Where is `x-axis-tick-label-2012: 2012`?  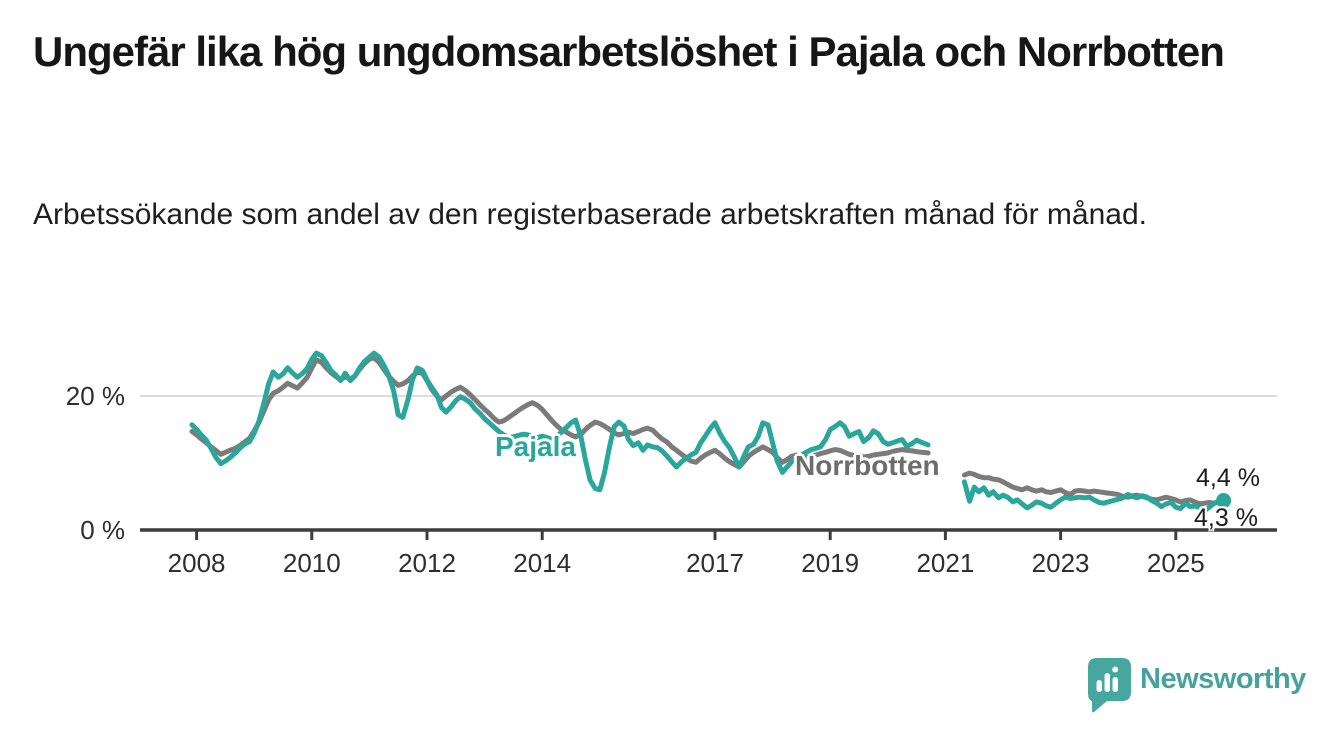
x-axis-tick-label-2012: 2012 is located at coordinates (427, 563).